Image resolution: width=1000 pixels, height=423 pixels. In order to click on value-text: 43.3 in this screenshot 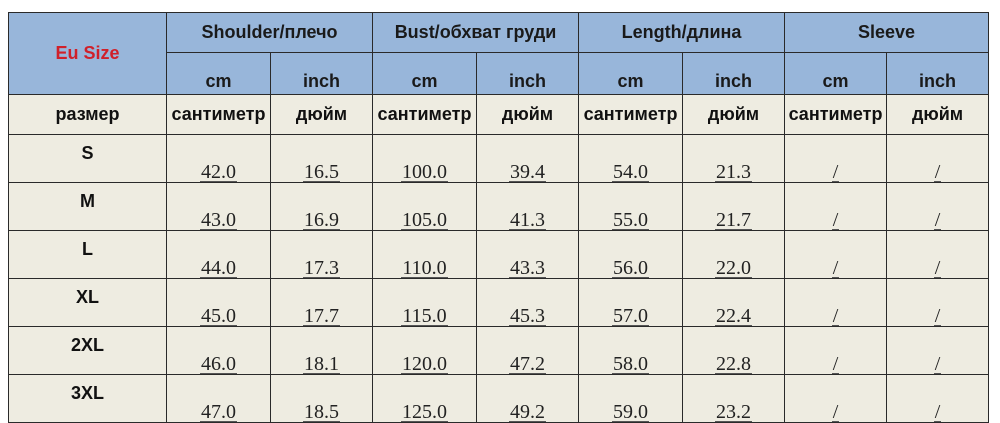, I will do `click(527, 268)`.